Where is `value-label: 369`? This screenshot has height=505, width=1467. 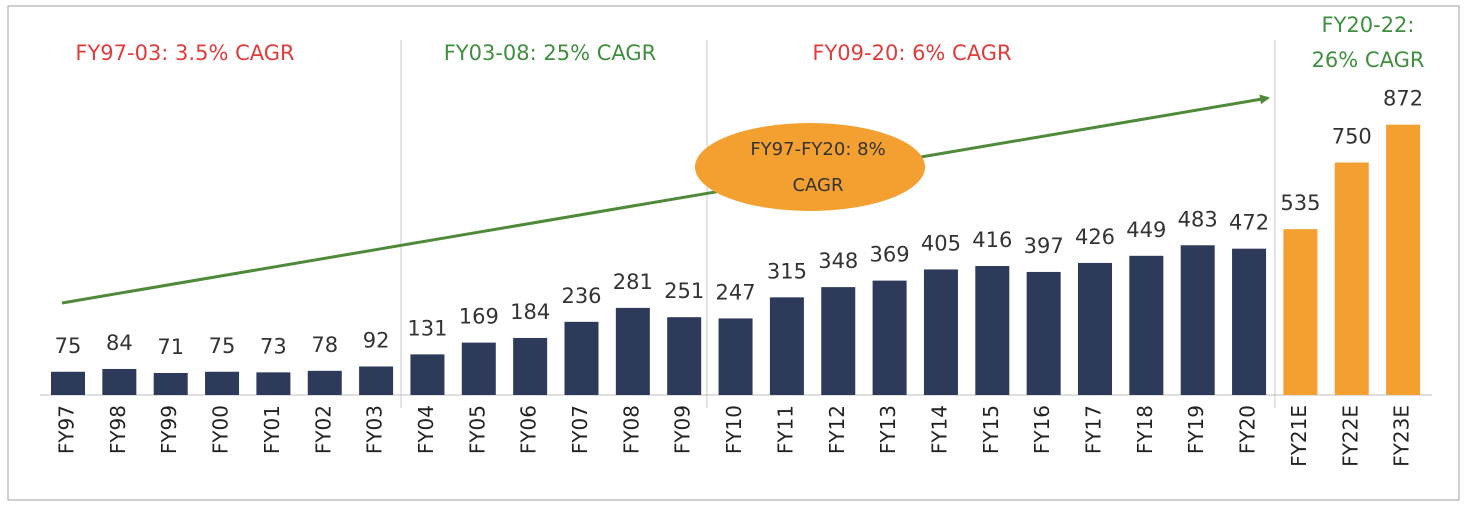
value-label: 369 is located at coordinates (890, 255).